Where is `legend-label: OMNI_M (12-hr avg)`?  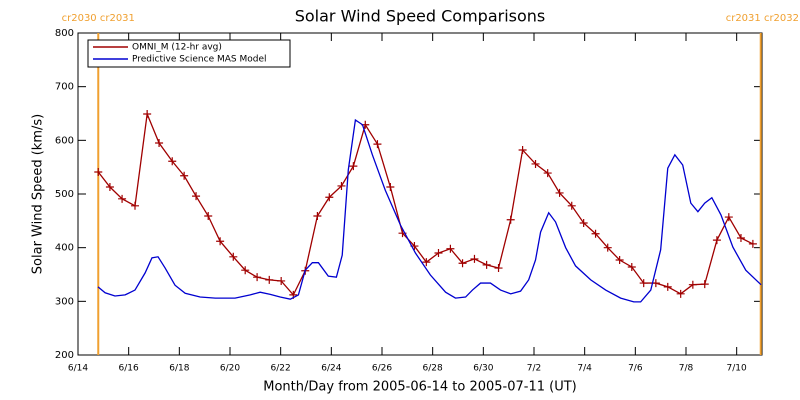
legend-label: OMNI_M (12-hr avg) is located at coordinates (177, 48).